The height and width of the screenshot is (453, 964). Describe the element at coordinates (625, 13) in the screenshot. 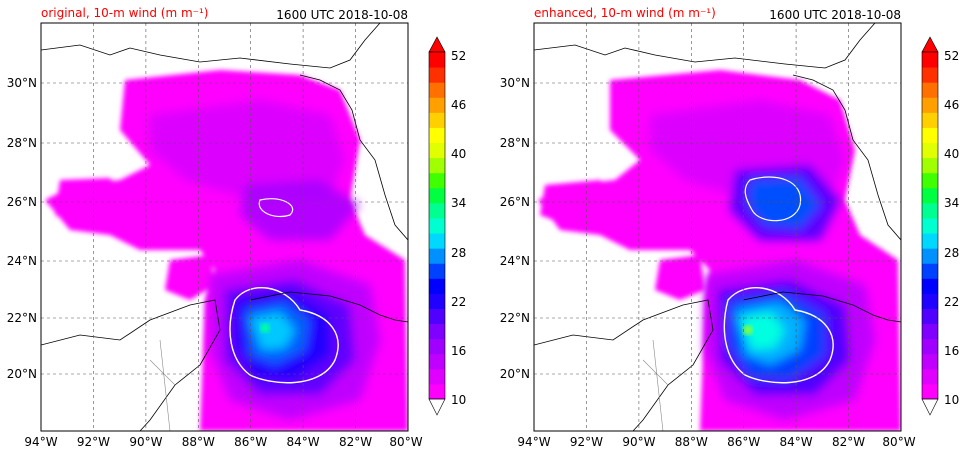

I see `panel-title-enhanced: enhanced, 10-m wind (m m⁻¹)` at that location.